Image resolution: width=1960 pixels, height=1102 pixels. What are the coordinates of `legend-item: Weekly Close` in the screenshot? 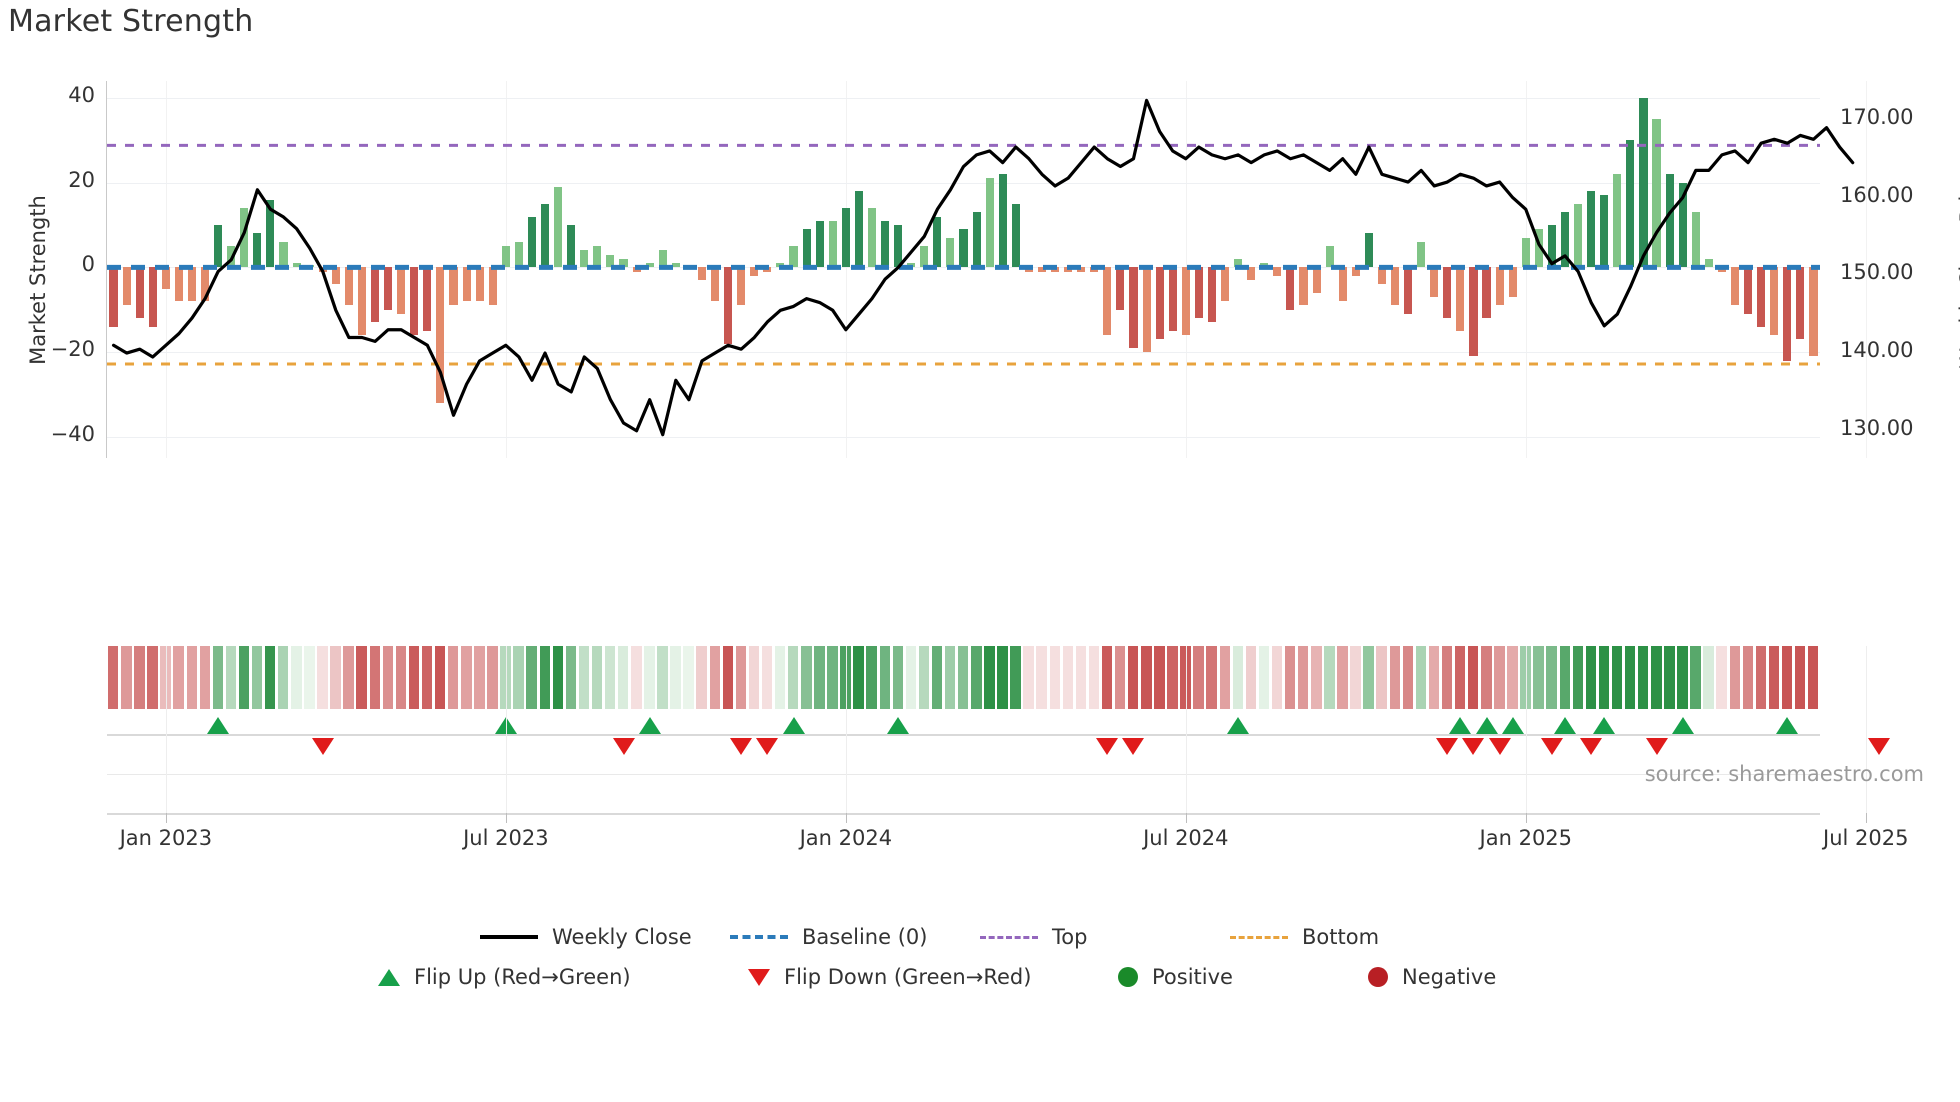 It's located at (605, 937).